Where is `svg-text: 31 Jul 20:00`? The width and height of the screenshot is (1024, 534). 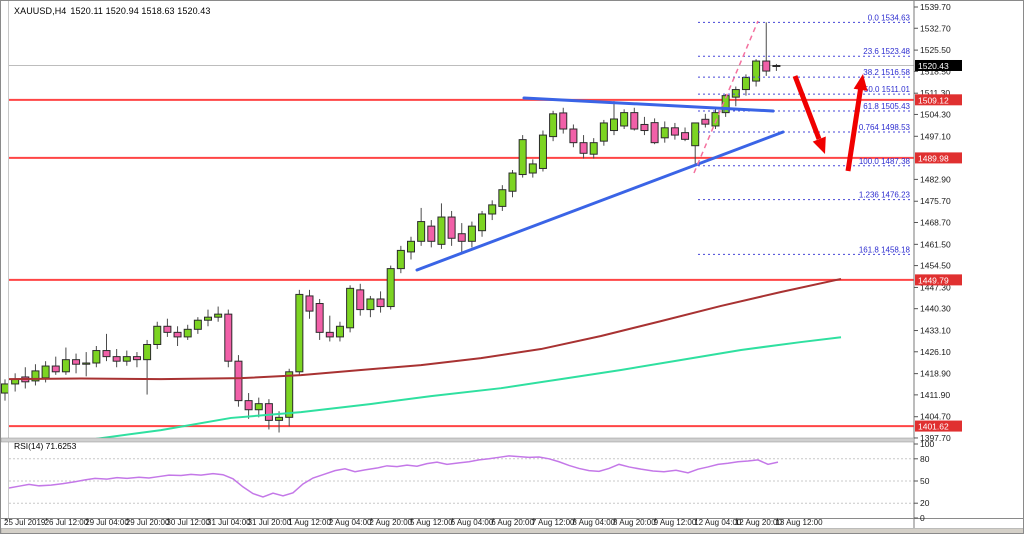 svg-text: 31 Jul 20:00 is located at coordinates (270, 522).